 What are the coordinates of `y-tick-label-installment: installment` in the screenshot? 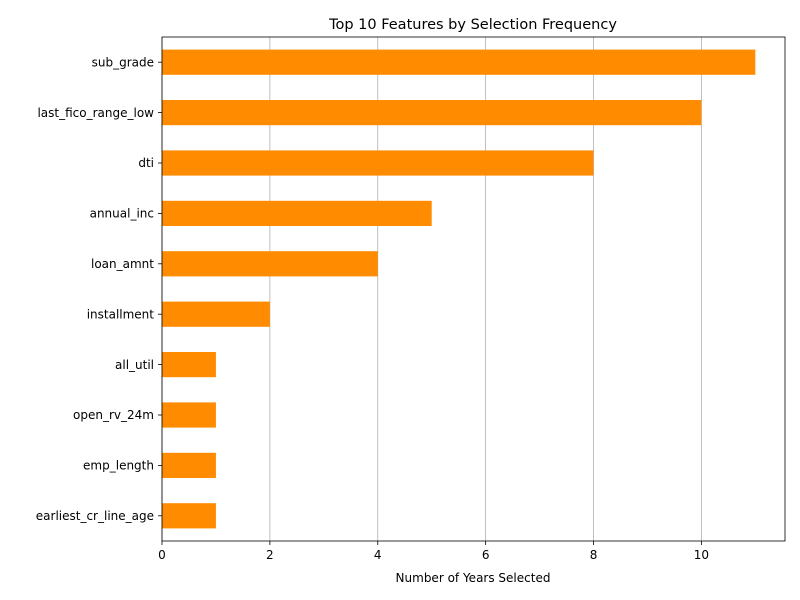 It's located at (121, 314).